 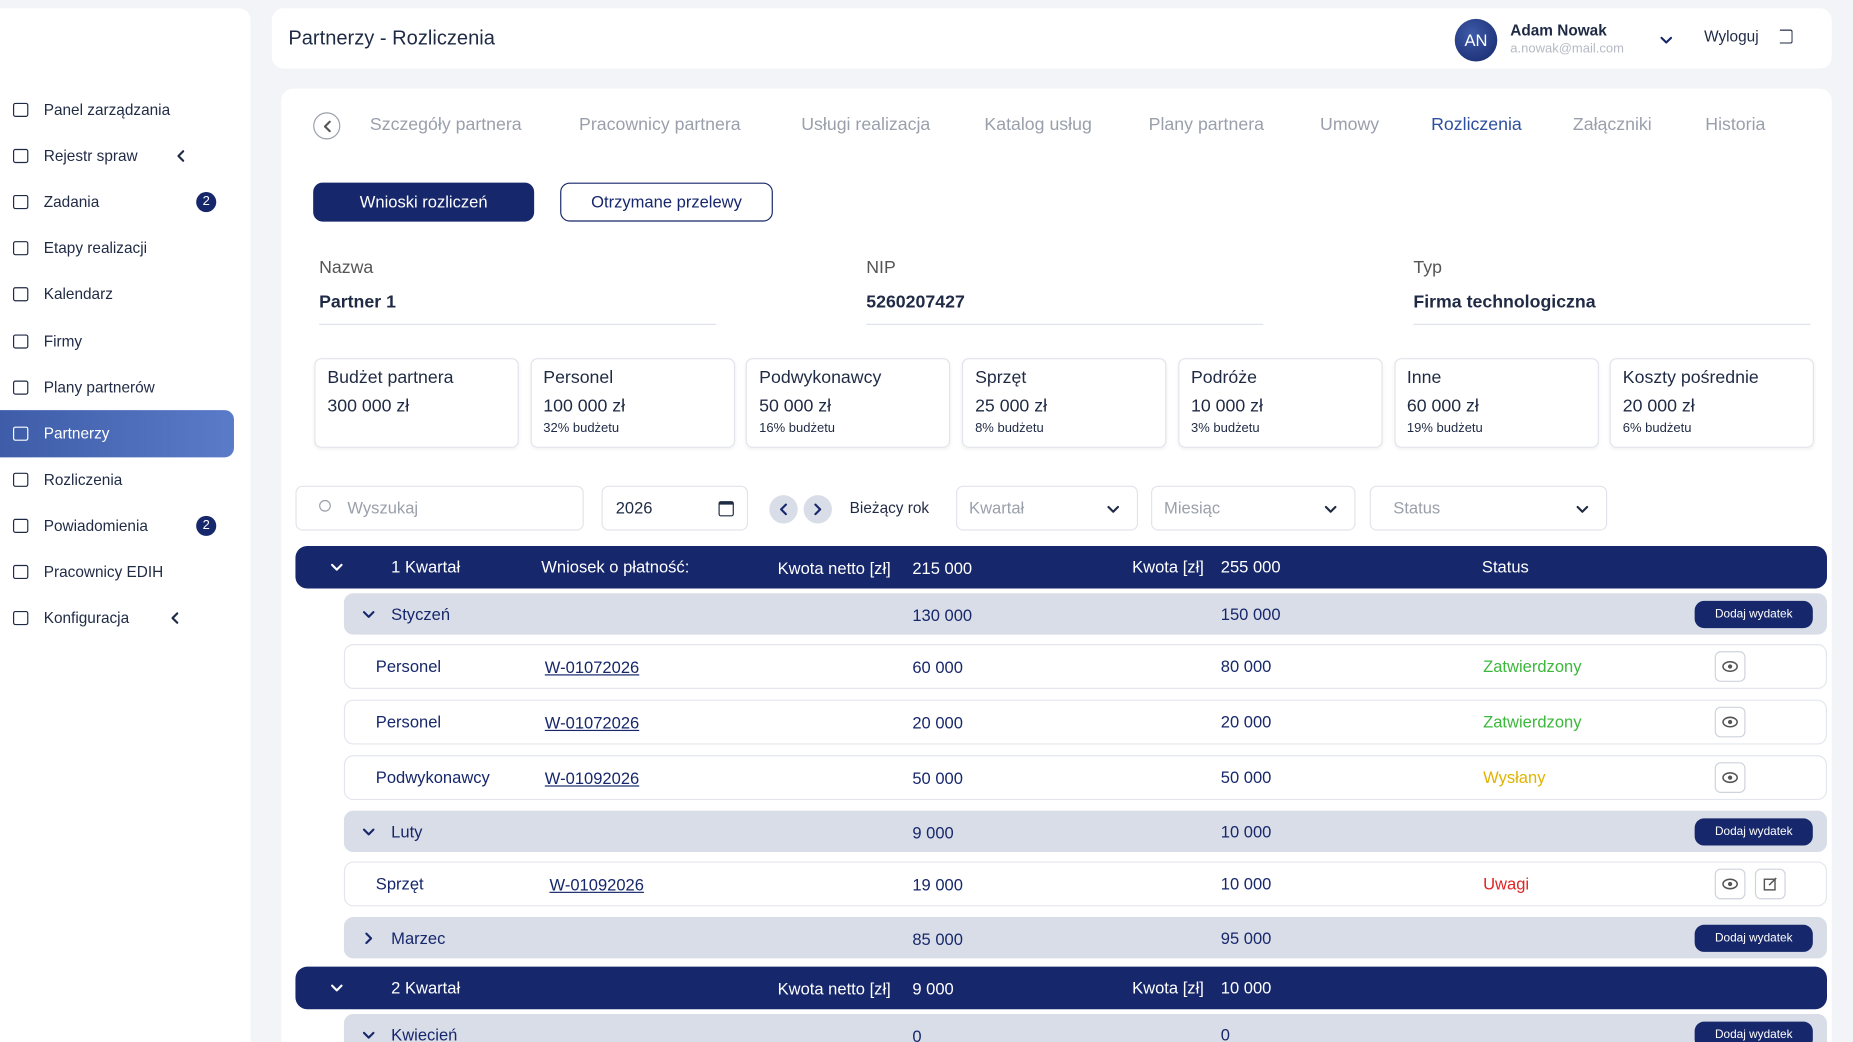 What do you see at coordinates (666, 202) in the screenshot?
I see `secondary-button: Otrzymane przelewy` at bounding box center [666, 202].